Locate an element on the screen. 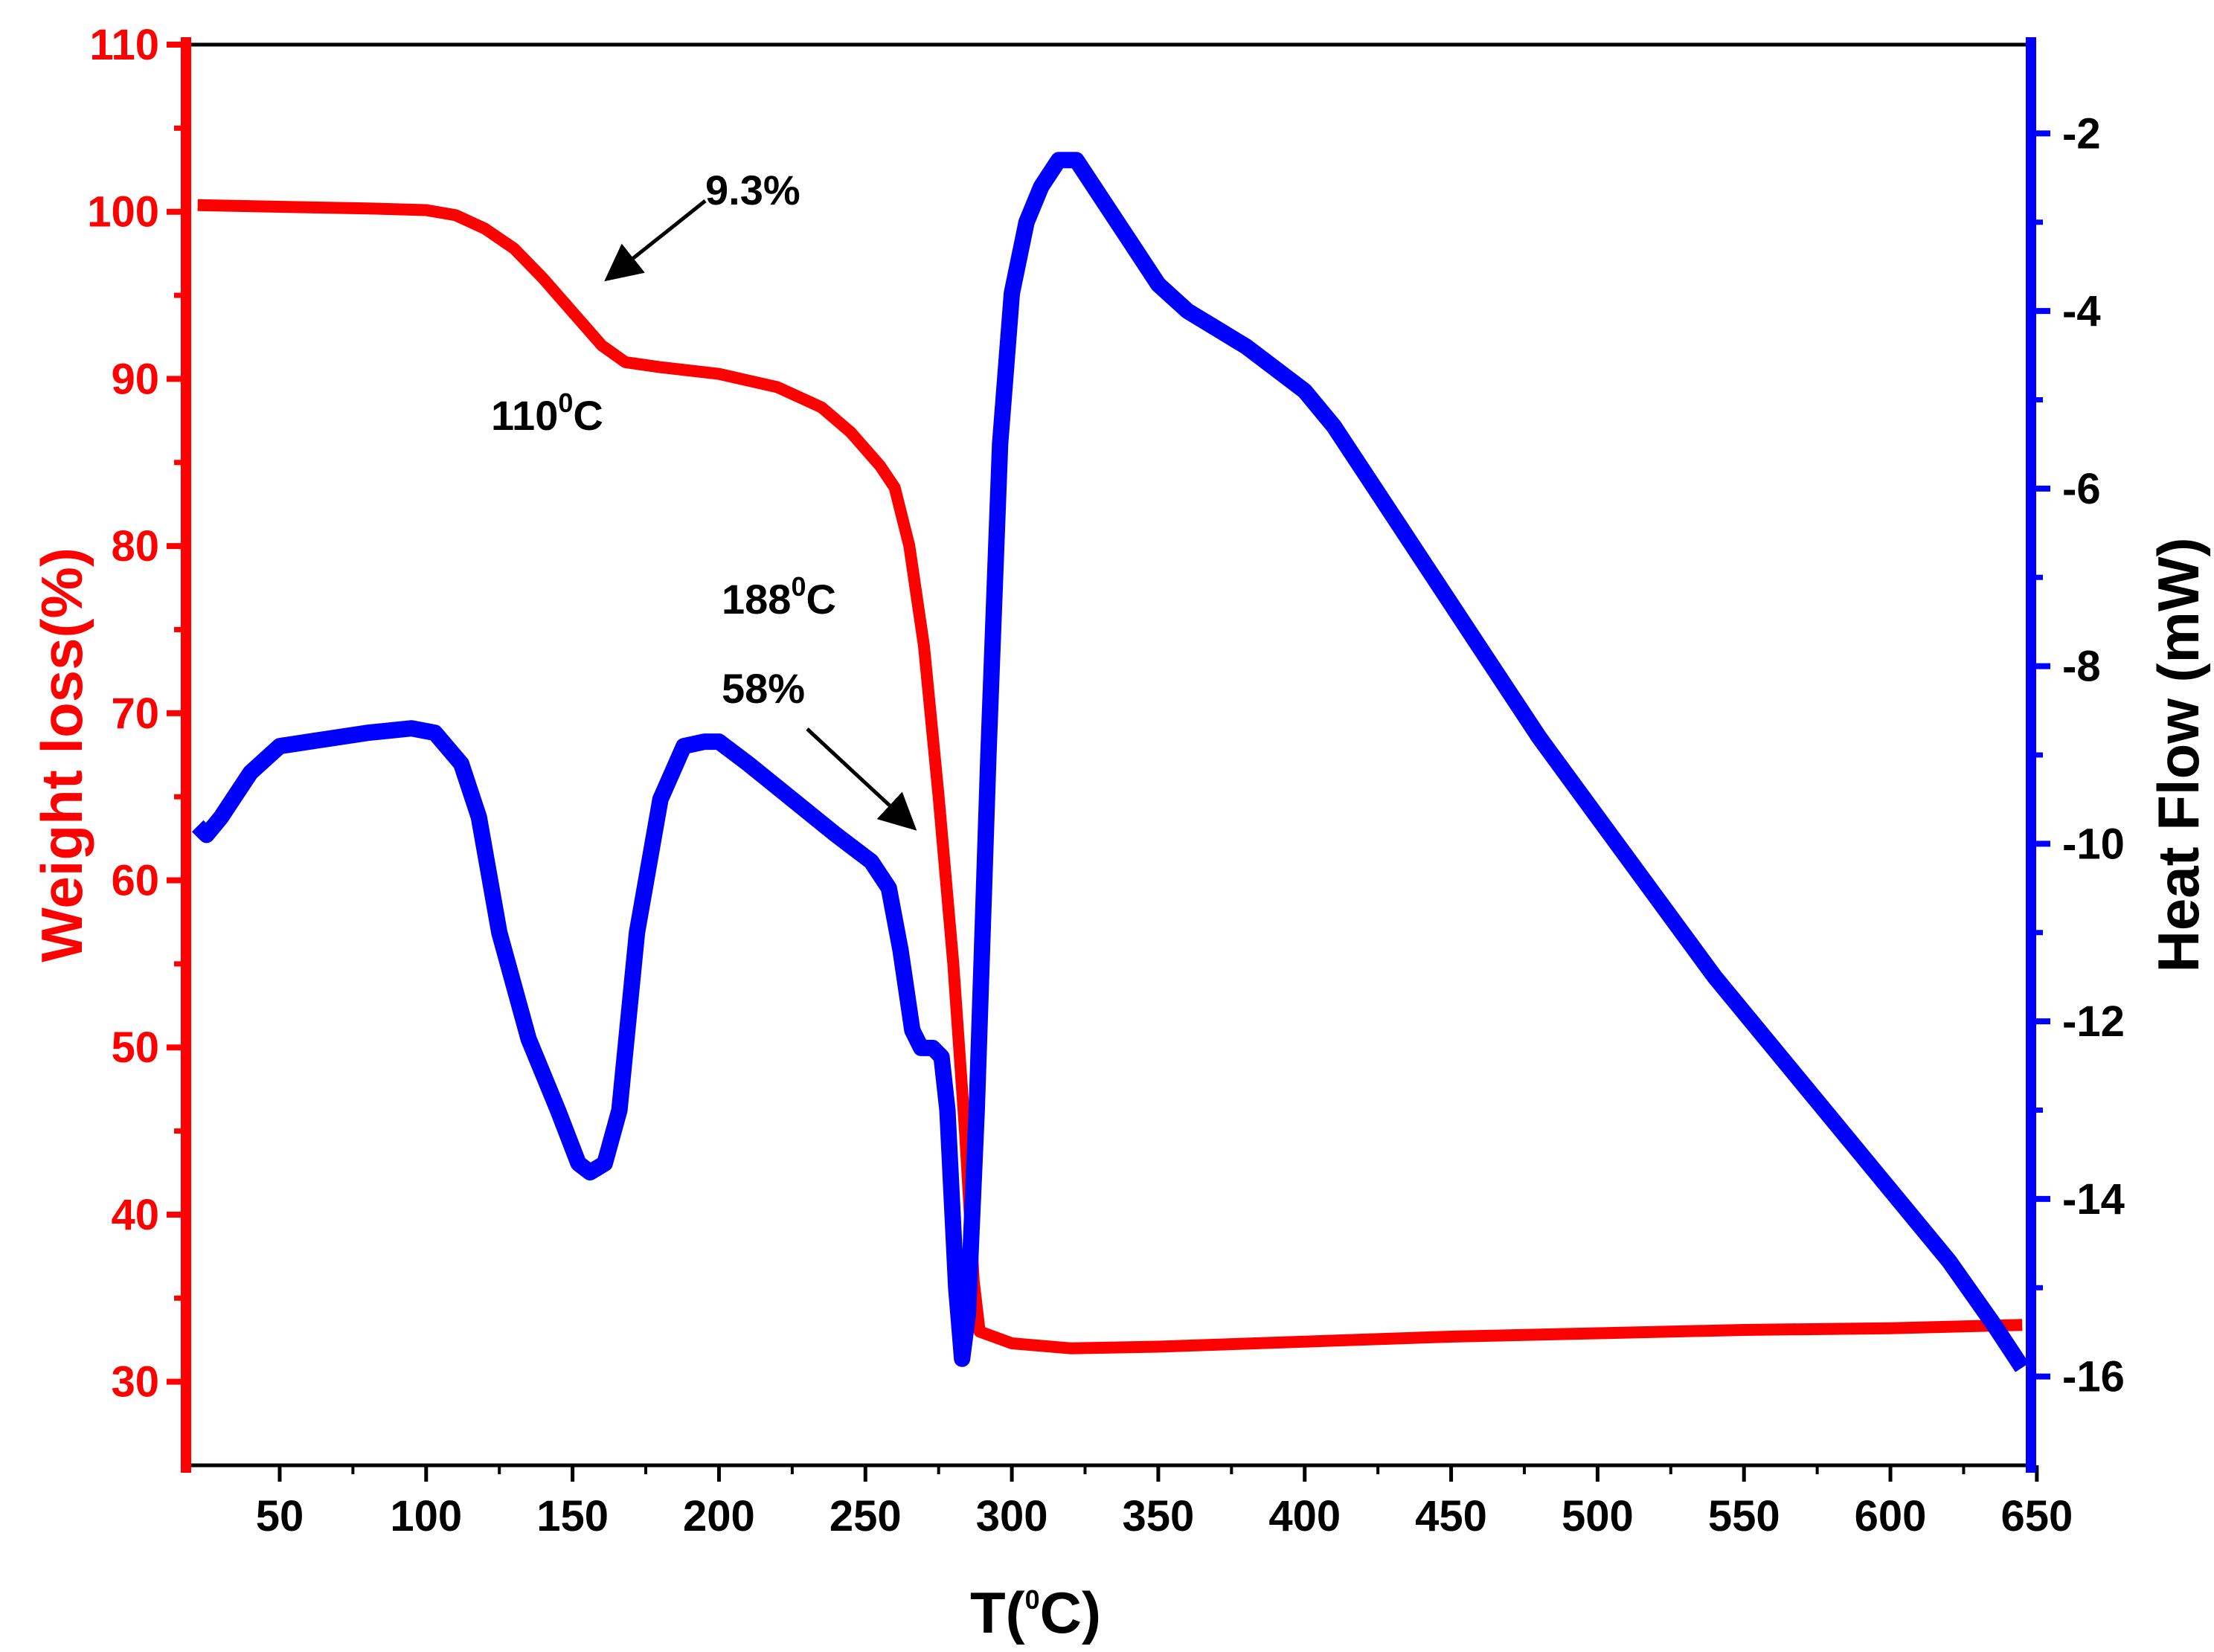  y-right-tick-label--12: -12 is located at coordinates (2093, 1022).